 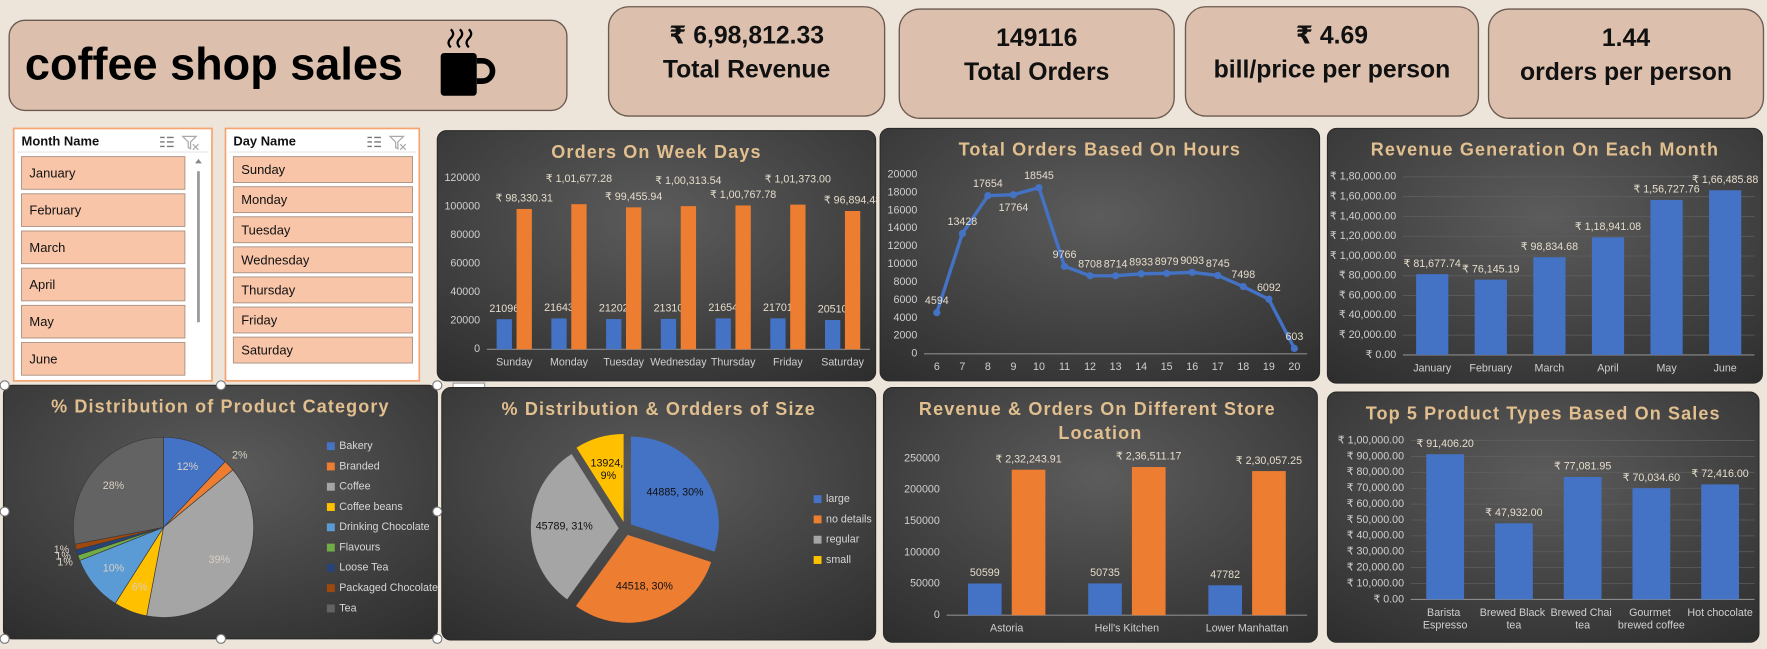 I want to click on kpi-box, so click(x=746, y=61).